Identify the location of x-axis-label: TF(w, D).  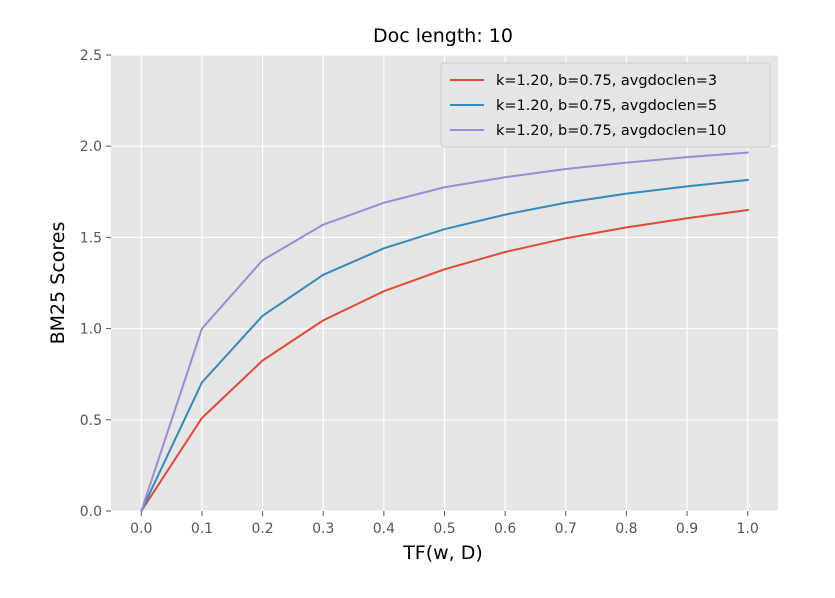
(442, 553).